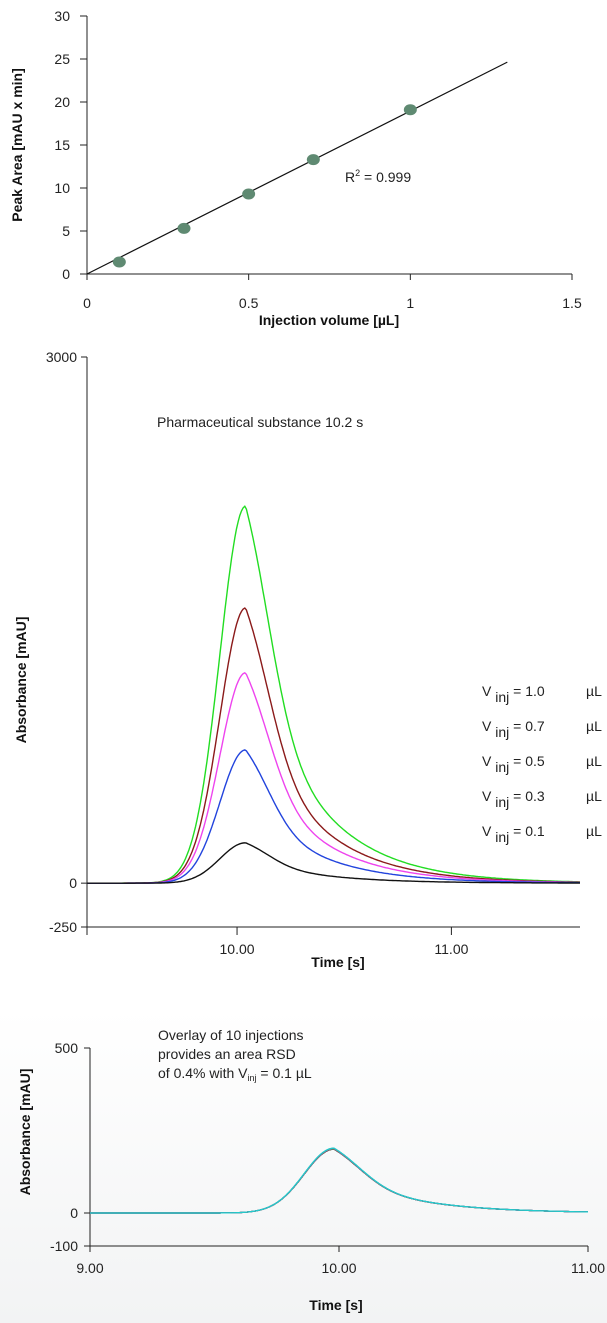 The width and height of the screenshot is (607, 1323). I want to click on calibration-fit-line, so click(297, 168).